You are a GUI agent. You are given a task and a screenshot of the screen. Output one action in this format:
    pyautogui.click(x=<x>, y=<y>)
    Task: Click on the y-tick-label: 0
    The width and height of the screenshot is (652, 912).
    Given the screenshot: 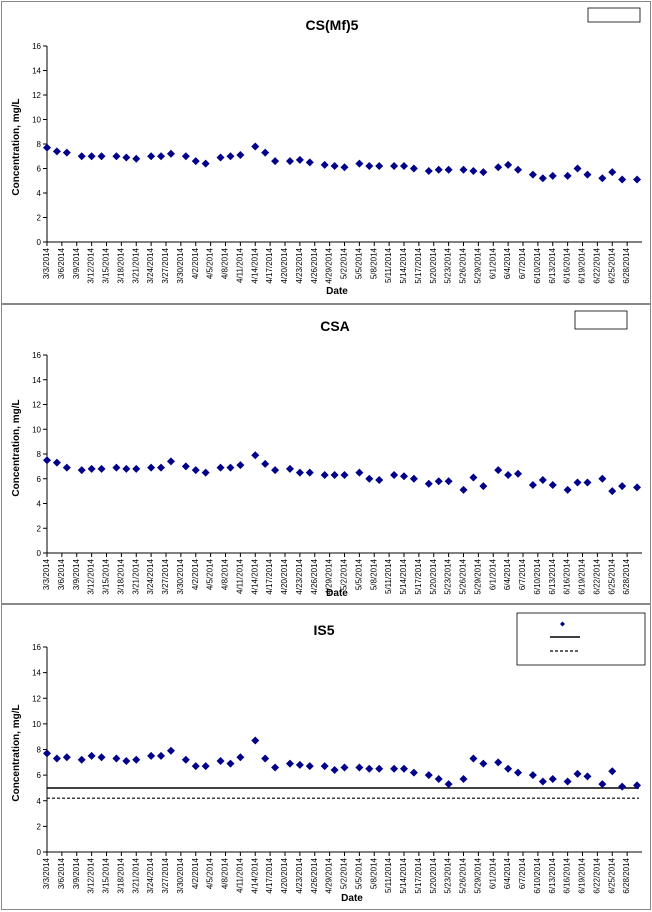 What is the action you would take?
    pyautogui.click(x=39, y=553)
    